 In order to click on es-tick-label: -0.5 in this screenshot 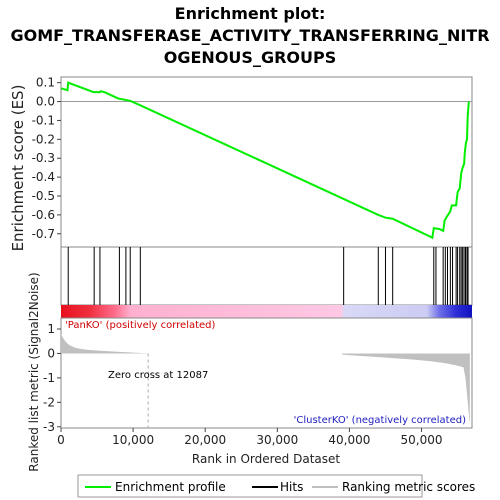, I will do `click(43, 196)`.